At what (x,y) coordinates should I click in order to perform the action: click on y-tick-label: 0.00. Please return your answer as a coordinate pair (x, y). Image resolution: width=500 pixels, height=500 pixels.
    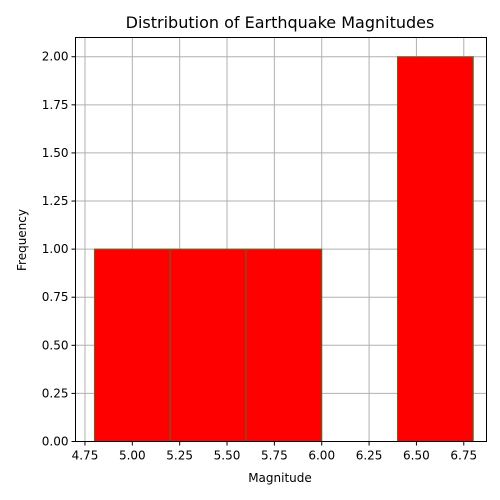
    Looking at the image, I should click on (55, 442).